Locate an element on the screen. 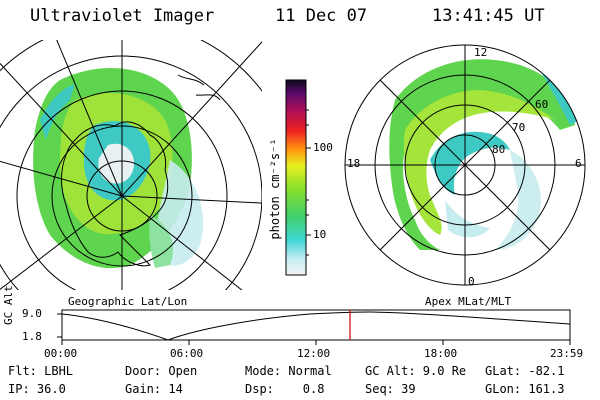 Image resolution: width=600 pixels, height=400 pixels. mlt-label-12: 12 is located at coordinates (481, 52).